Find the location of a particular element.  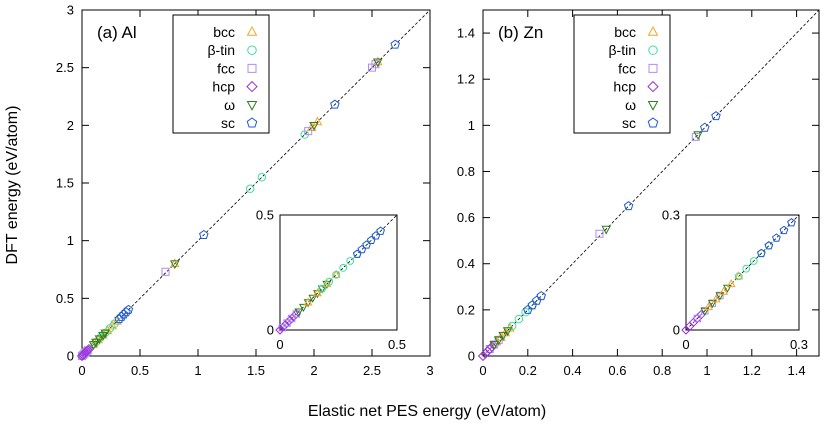

panel-b-legend-label-fcc: fcc is located at coordinates (627, 68).